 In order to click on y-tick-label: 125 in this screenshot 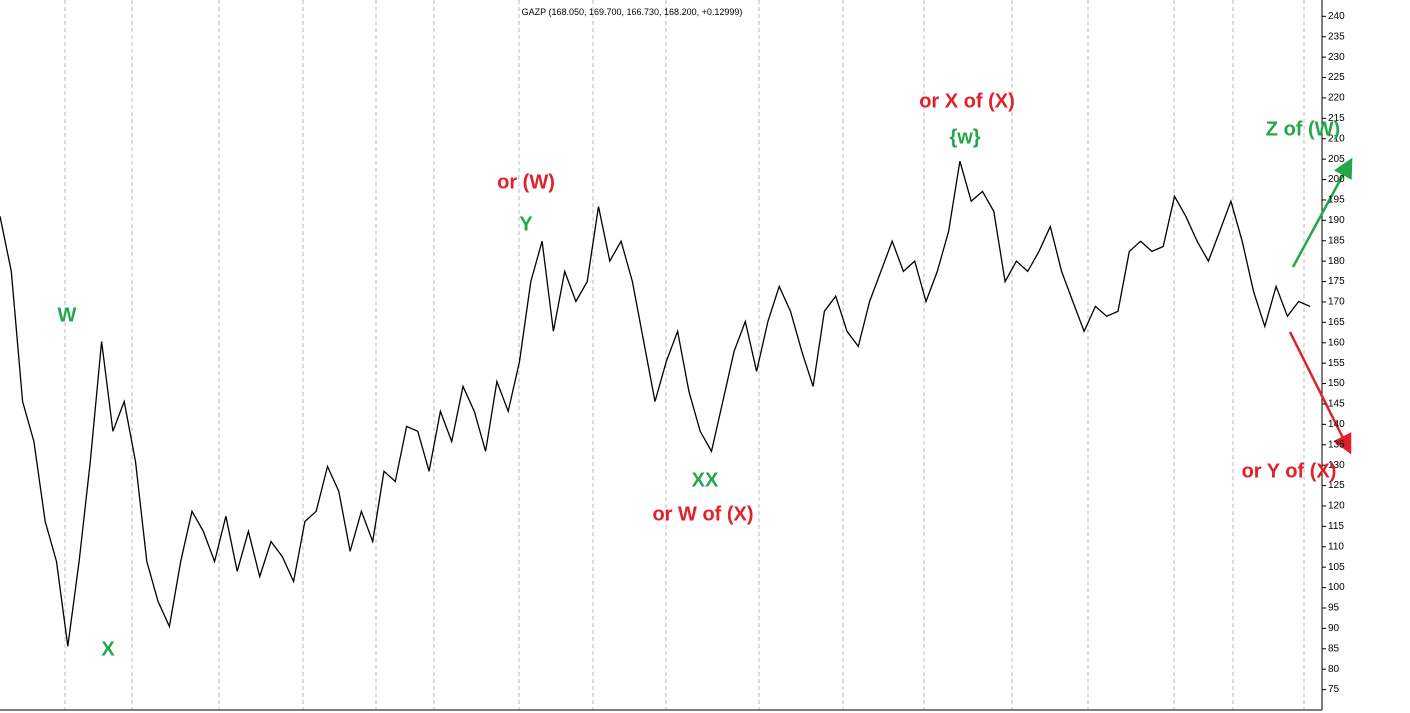, I will do `click(1336, 485)`.